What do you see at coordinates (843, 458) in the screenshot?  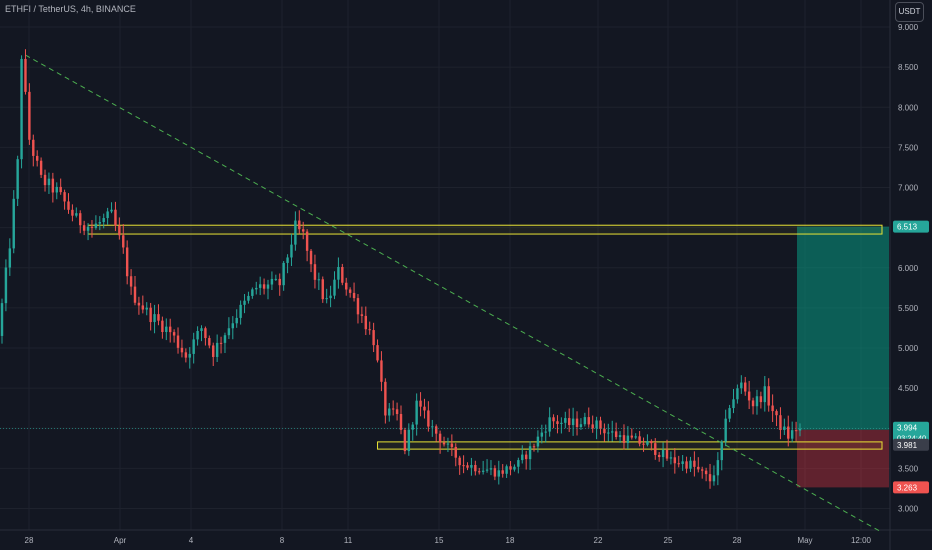 I see `stop-zone` at bounding box center [843, 458].